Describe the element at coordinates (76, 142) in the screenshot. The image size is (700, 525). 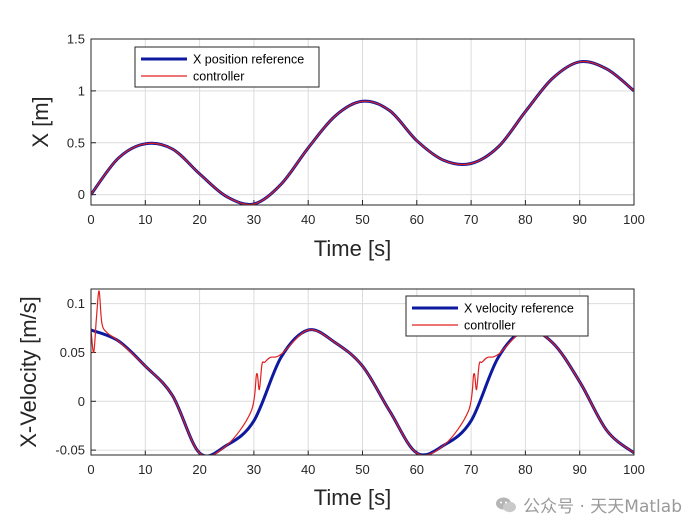
I see `y-tick-label: 0.5` at that location.